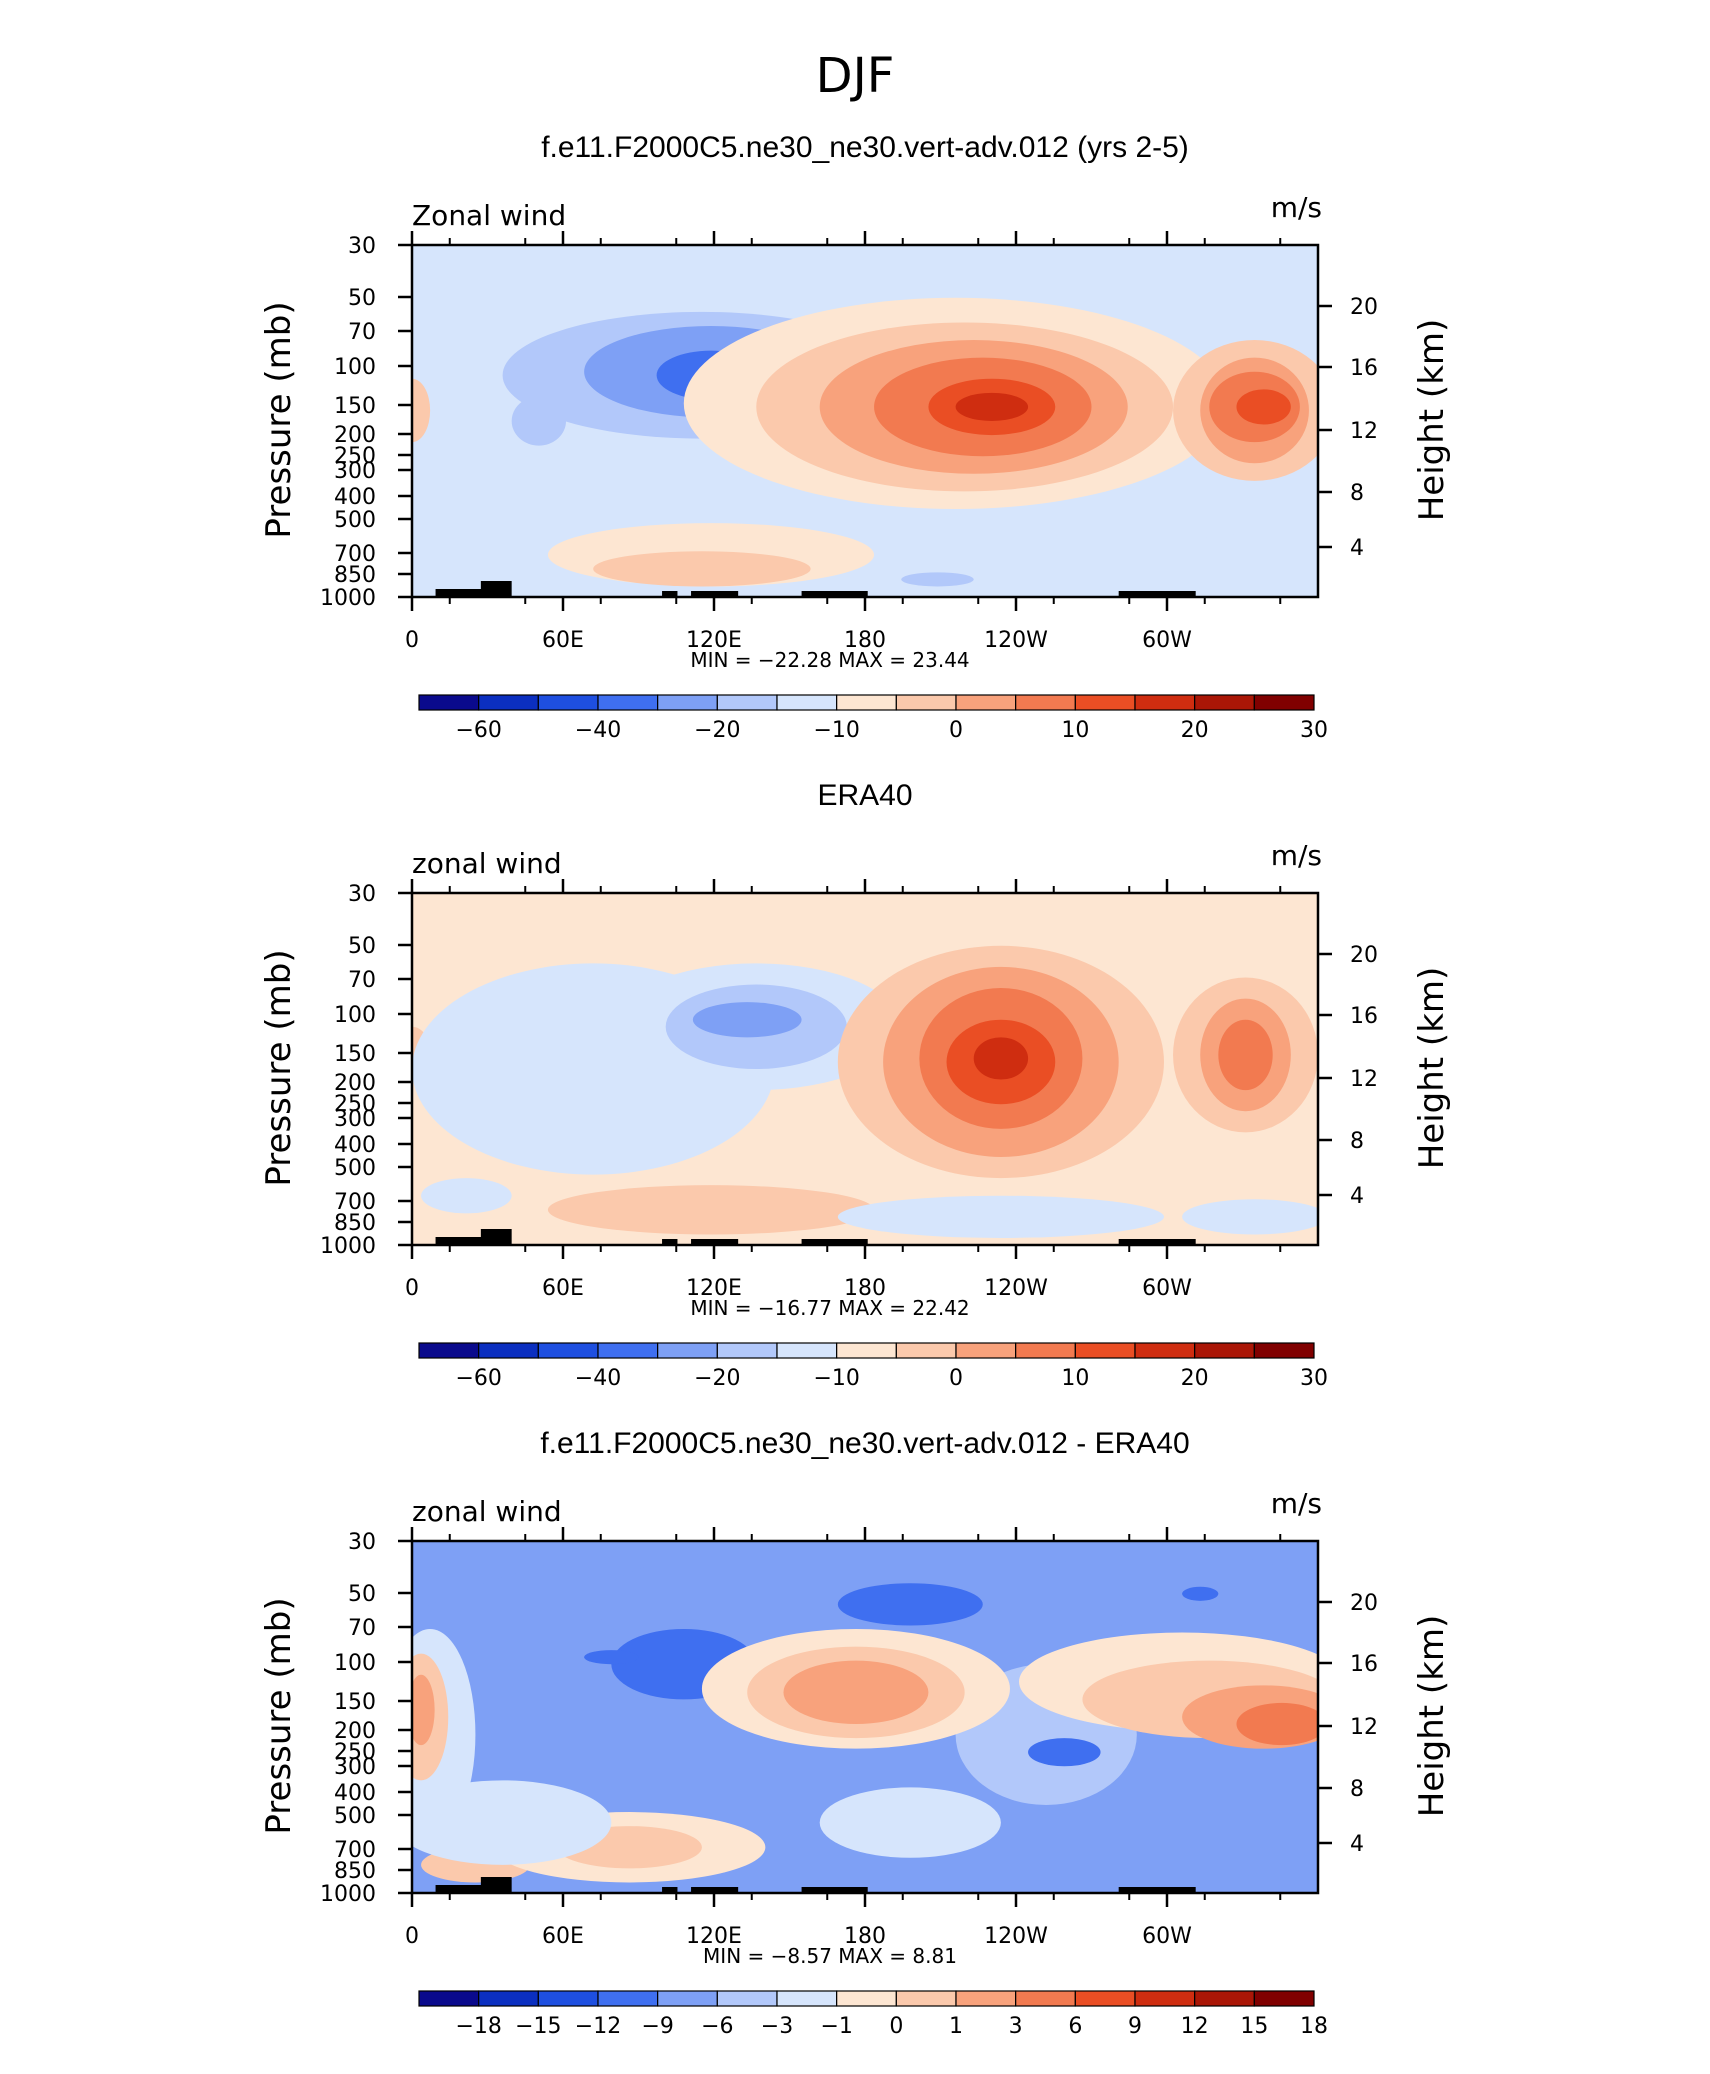  Describe the element at coordinates (873, 2014) in the screenshot. I see `colorbar: −18 −15 −12 −9 −6 −3 −1 0 1 3 6 9 12 15 18` at that location.